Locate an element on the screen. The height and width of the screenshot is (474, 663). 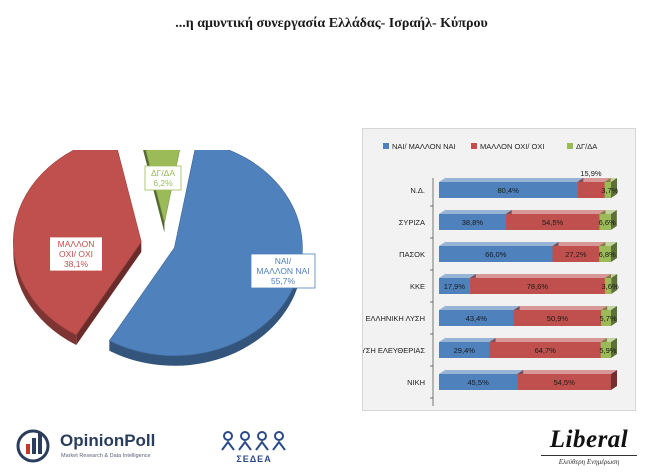
bar-value-label: 3,7% is located at coordinates (609, 190).